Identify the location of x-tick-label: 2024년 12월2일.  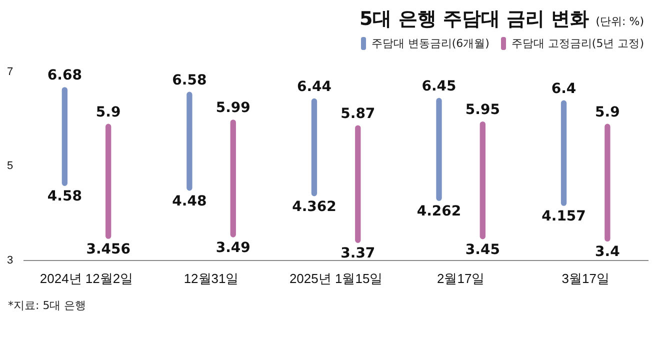
(87, 278).